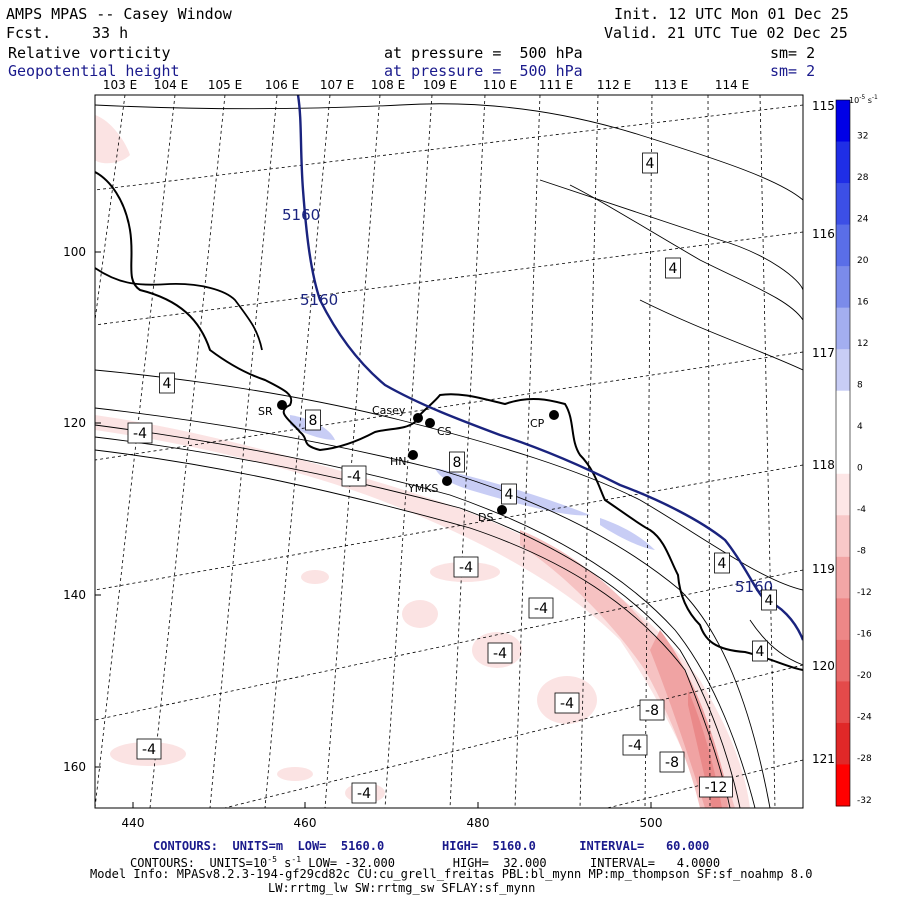  What do you see at coordinates (440, 85) in the screenshot?
I see `lon-label: 109 E` at bounding box center [440, 85].